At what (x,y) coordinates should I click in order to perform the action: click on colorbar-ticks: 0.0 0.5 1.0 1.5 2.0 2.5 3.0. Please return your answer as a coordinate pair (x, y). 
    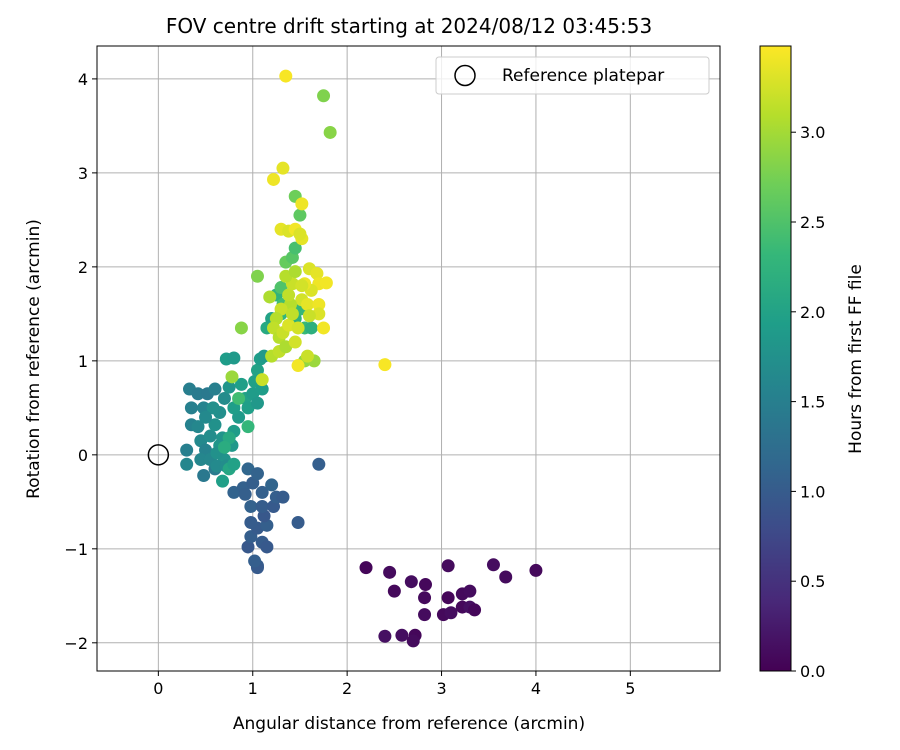
    Looking at the image, I should click on (808, 402).